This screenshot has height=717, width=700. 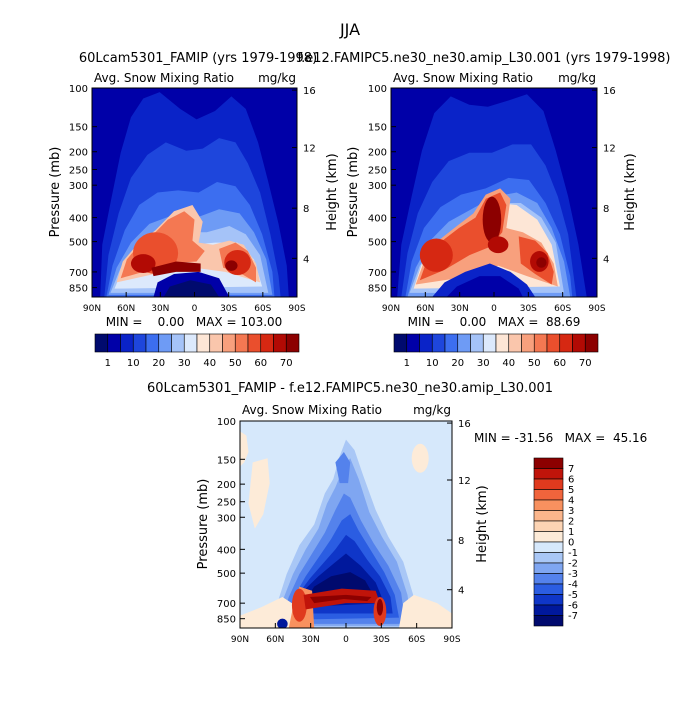 I want to click on panel-1-contour-field, so click(x=194, y=192).